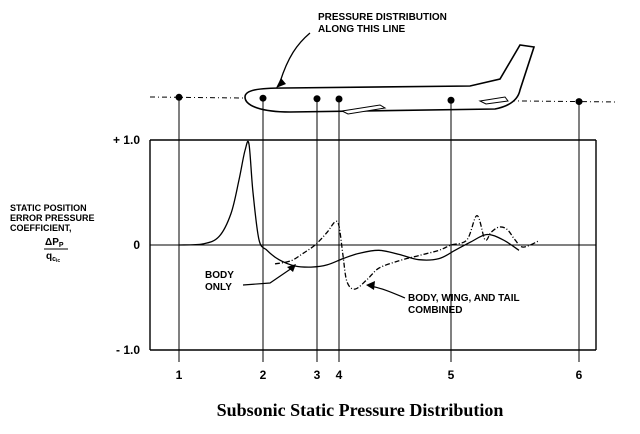  I want to click on chart-title: Subsonic Static Pressure Distribution, so click(360, 410).